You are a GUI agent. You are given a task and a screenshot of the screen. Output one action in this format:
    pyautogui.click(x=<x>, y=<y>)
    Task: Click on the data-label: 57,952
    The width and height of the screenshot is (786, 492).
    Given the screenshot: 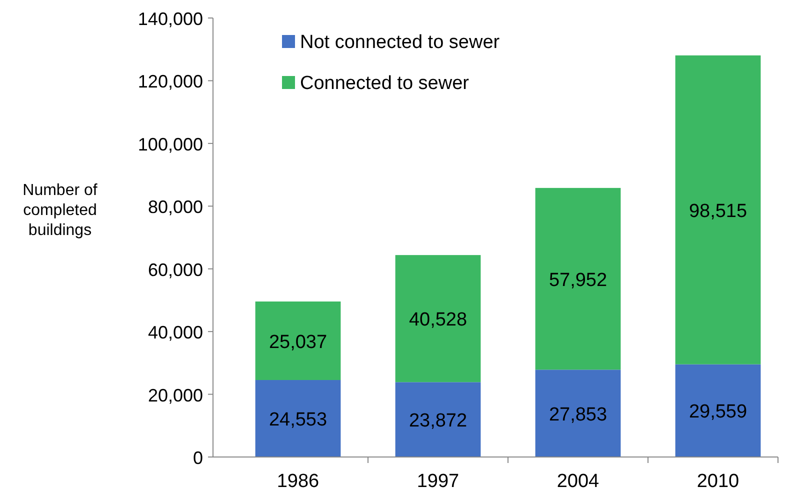 What is the action you would take?
    pyautogui.click(x=578, y=280)
    